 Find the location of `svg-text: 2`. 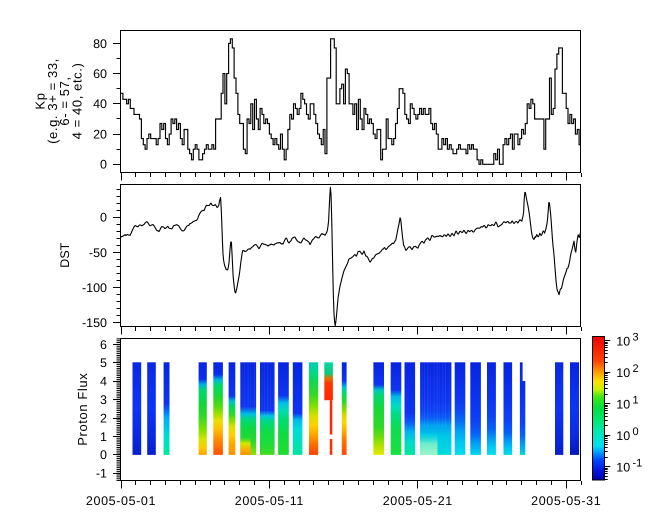

svg-text: 2 is located at coordinates (103, 418).